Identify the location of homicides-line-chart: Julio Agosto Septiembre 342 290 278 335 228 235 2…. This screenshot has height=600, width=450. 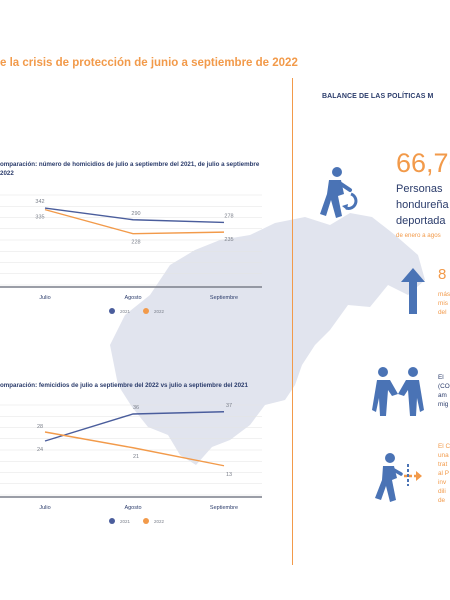
(131, 254).